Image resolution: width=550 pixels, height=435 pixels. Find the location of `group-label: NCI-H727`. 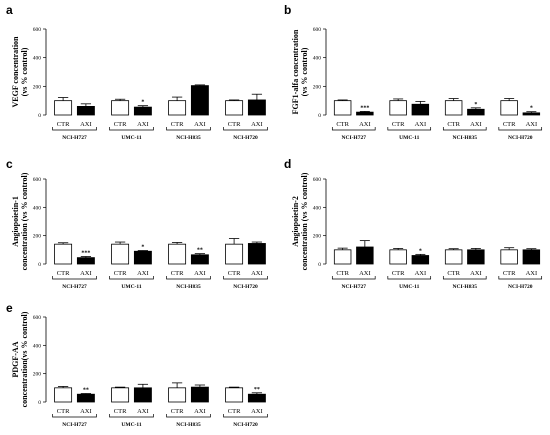

group-label: NCI-H727 is located at coordinates (74, 138).